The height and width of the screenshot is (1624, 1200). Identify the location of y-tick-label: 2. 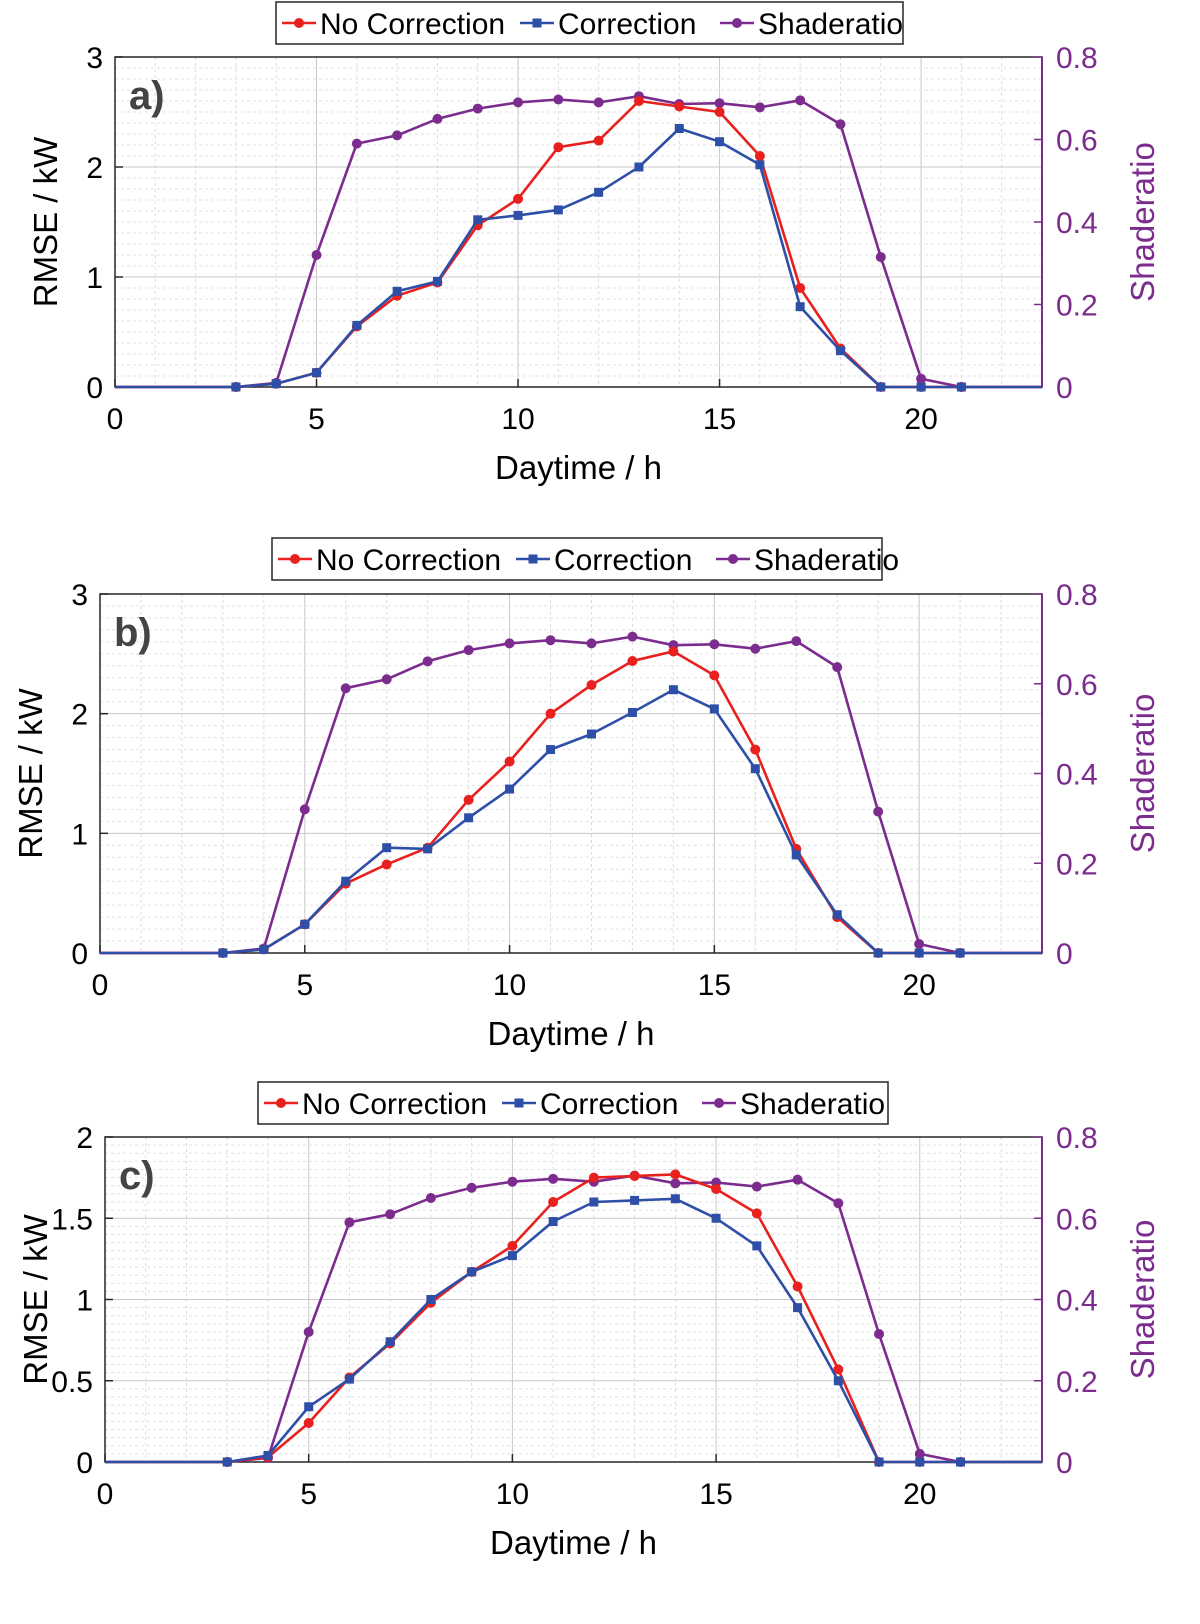
(94, 168).